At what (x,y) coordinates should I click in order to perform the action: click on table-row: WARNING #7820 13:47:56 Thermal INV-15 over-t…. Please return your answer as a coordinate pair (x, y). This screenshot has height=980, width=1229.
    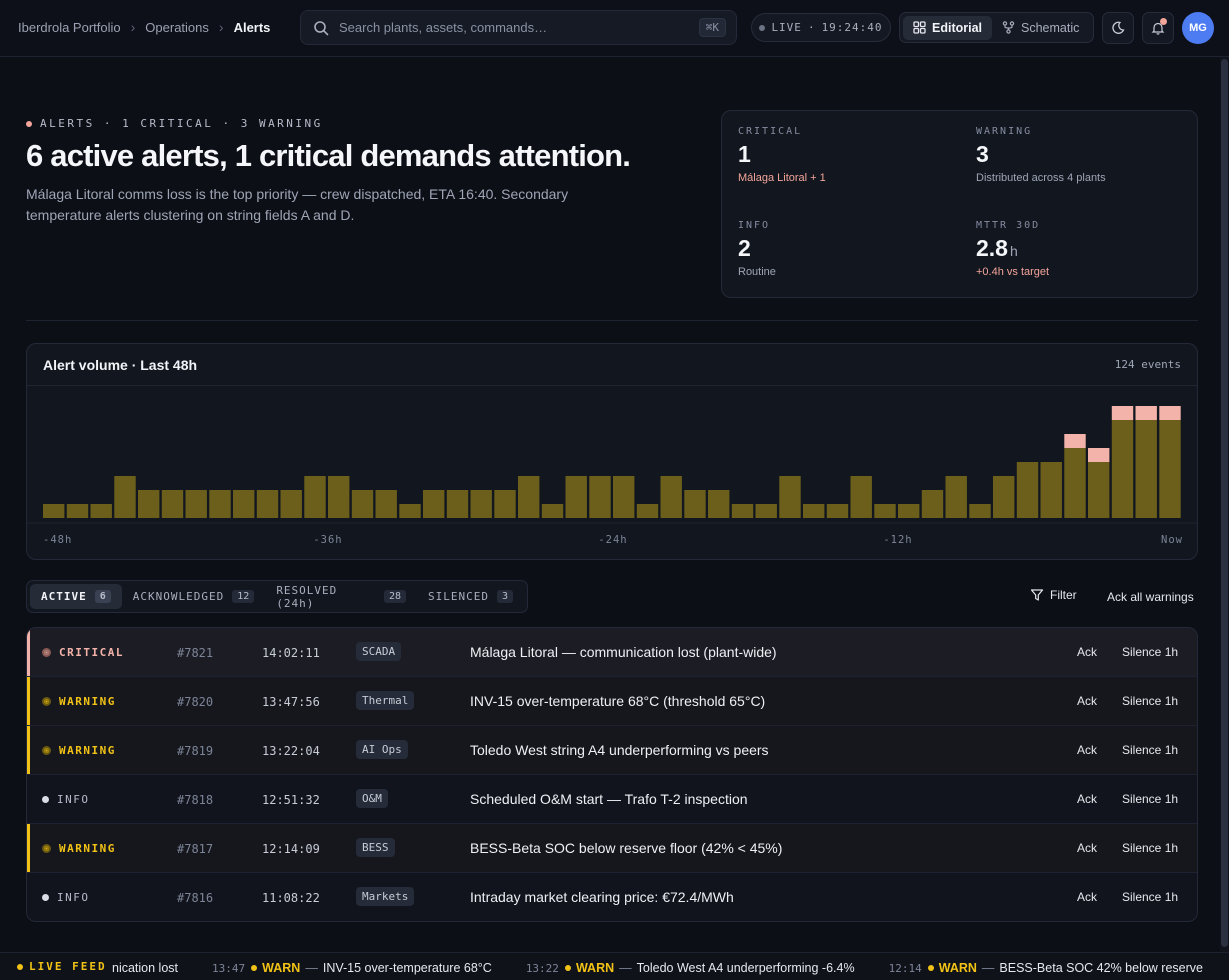
    Looking at the image, I should click on (612, 701).